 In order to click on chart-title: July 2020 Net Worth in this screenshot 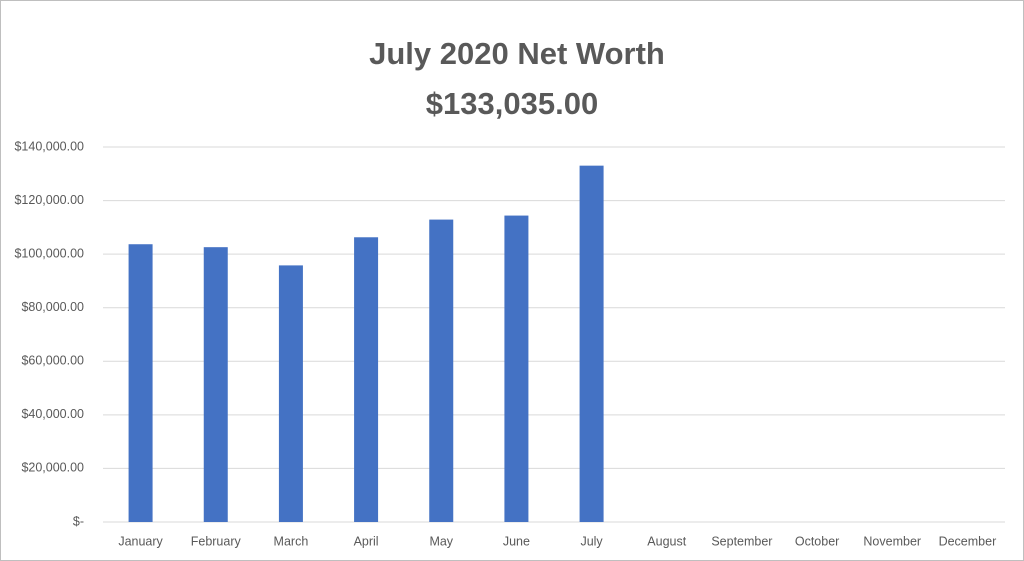, I will do `click(517, 53)`.